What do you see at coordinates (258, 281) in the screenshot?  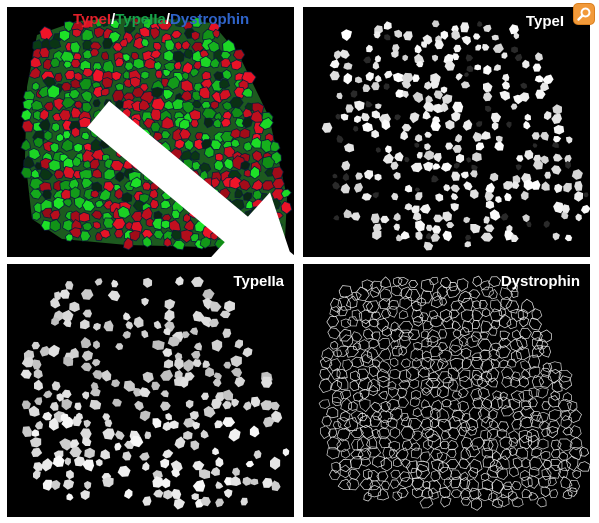 I see `type2a-label: TypeIIa` at bounding box center [258, 281].